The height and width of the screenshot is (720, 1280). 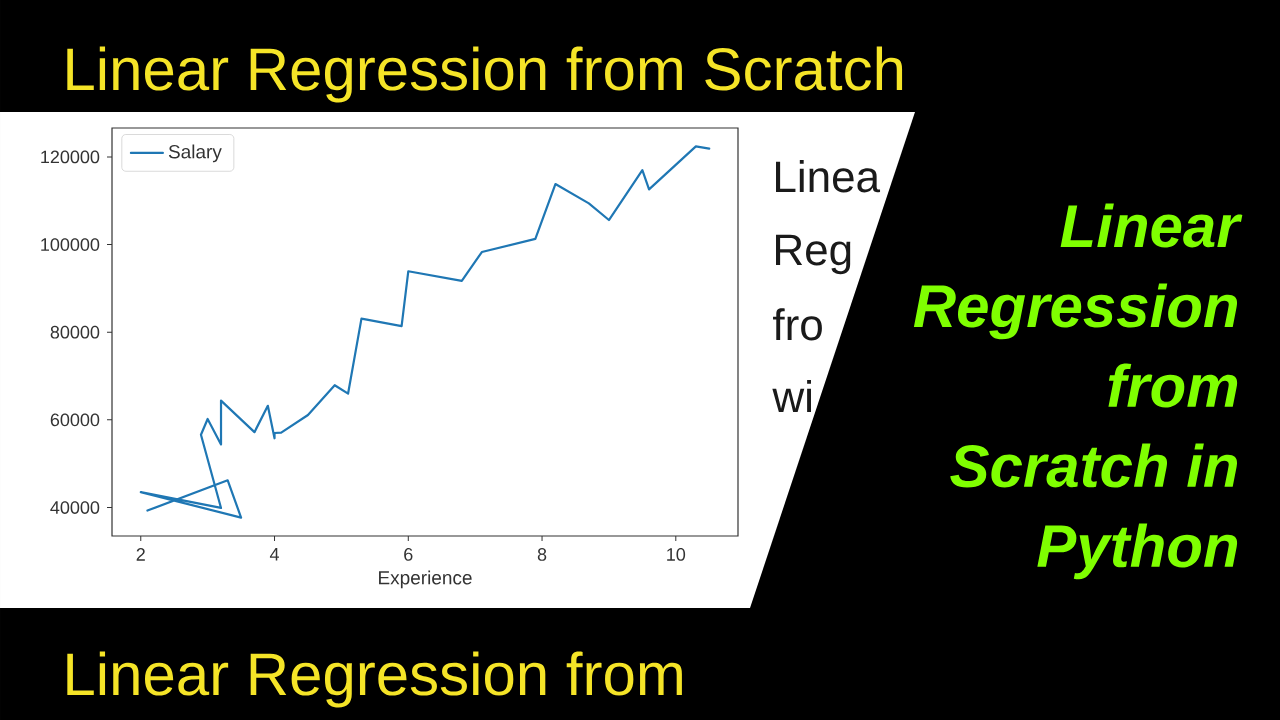 I want to click on text: Linear Regression from, so click(x=374, y=679).